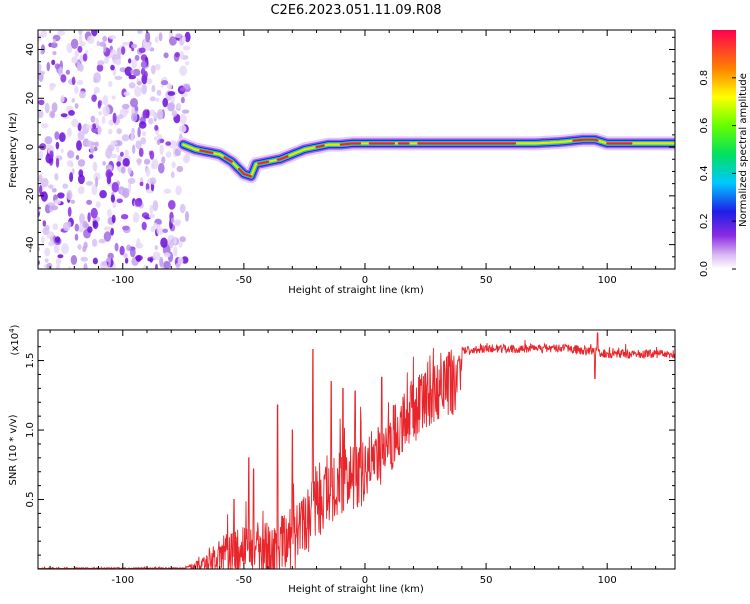  What do you see at coordinates (30, 500) in the screenshot?
I see `y-tick-label: 0.5` at bounding box center [30, 500].